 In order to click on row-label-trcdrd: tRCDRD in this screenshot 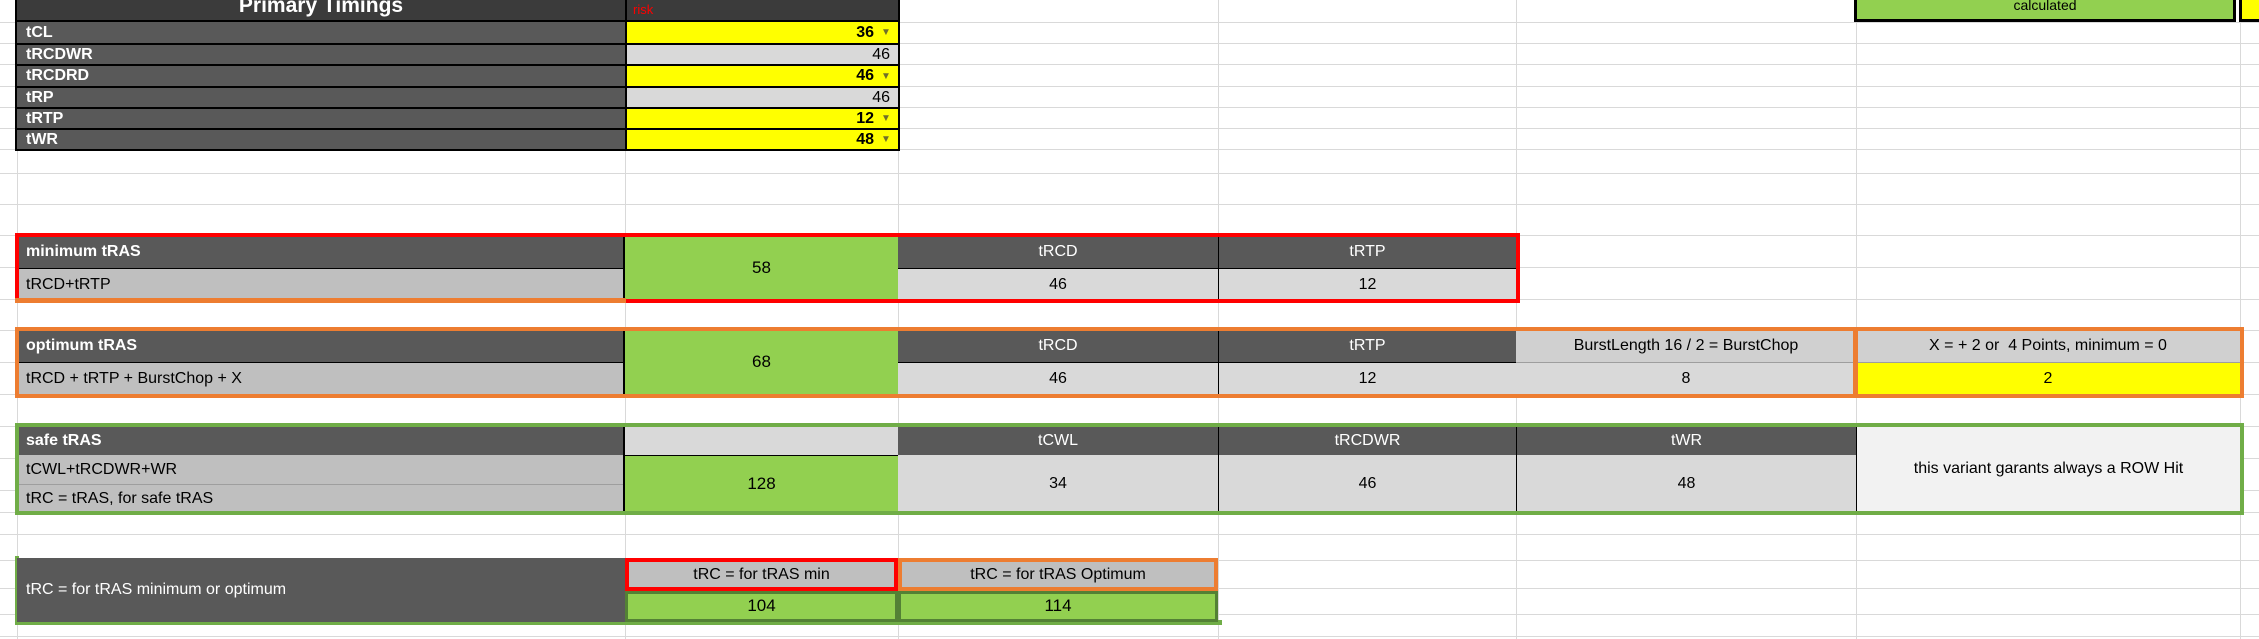, I will do `click(321, 76)`.